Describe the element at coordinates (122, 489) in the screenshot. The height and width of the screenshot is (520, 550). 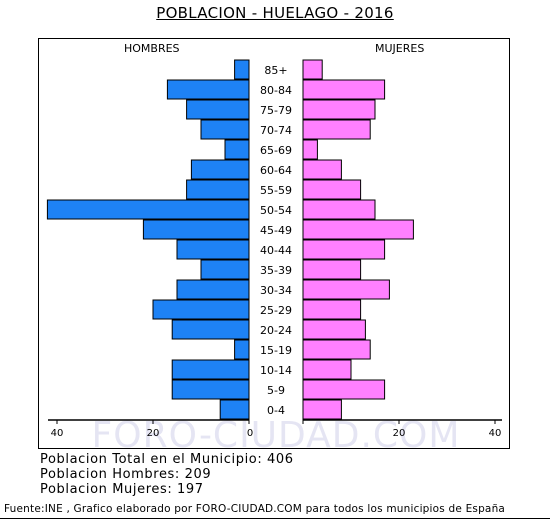
I see `stat-women: Poblacion Mujeres: 197` at that location.